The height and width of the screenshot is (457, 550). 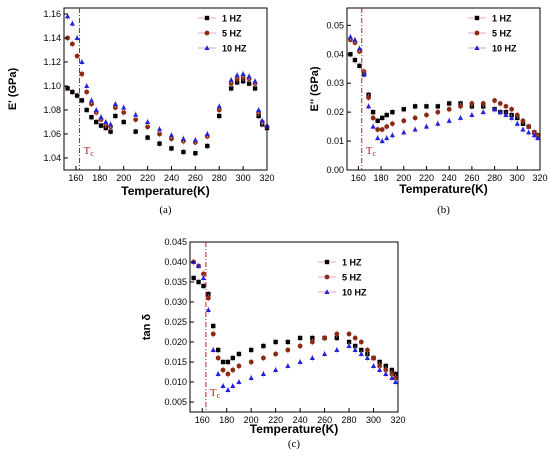 What do you see at coordinates (147, 327) in the screenshot?
I see `y-axis-label: tan δ` at bounding box center [147, 327].